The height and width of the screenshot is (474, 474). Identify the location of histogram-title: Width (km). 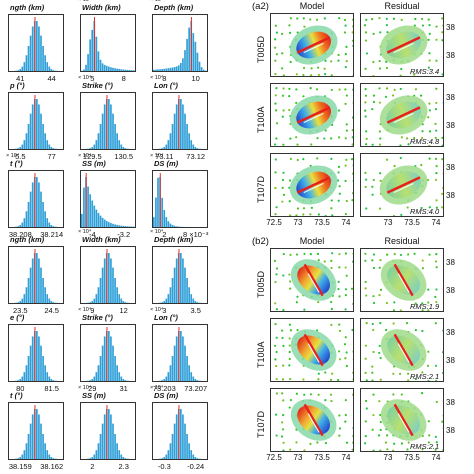
(101, 239).